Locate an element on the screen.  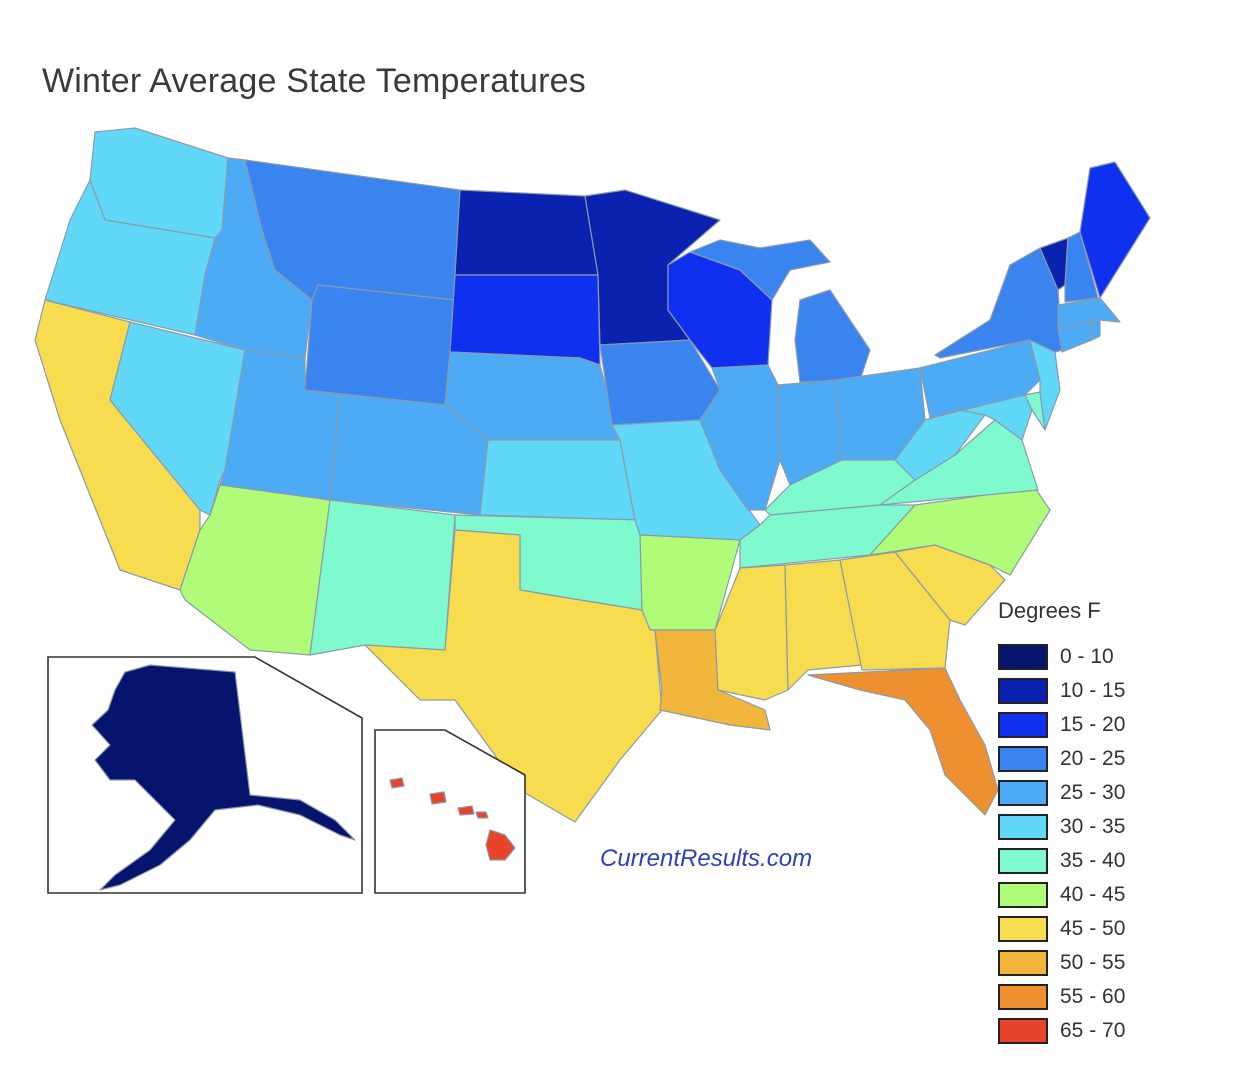
legend-item: 50 - 55 is located at coordinates (1098, 963).